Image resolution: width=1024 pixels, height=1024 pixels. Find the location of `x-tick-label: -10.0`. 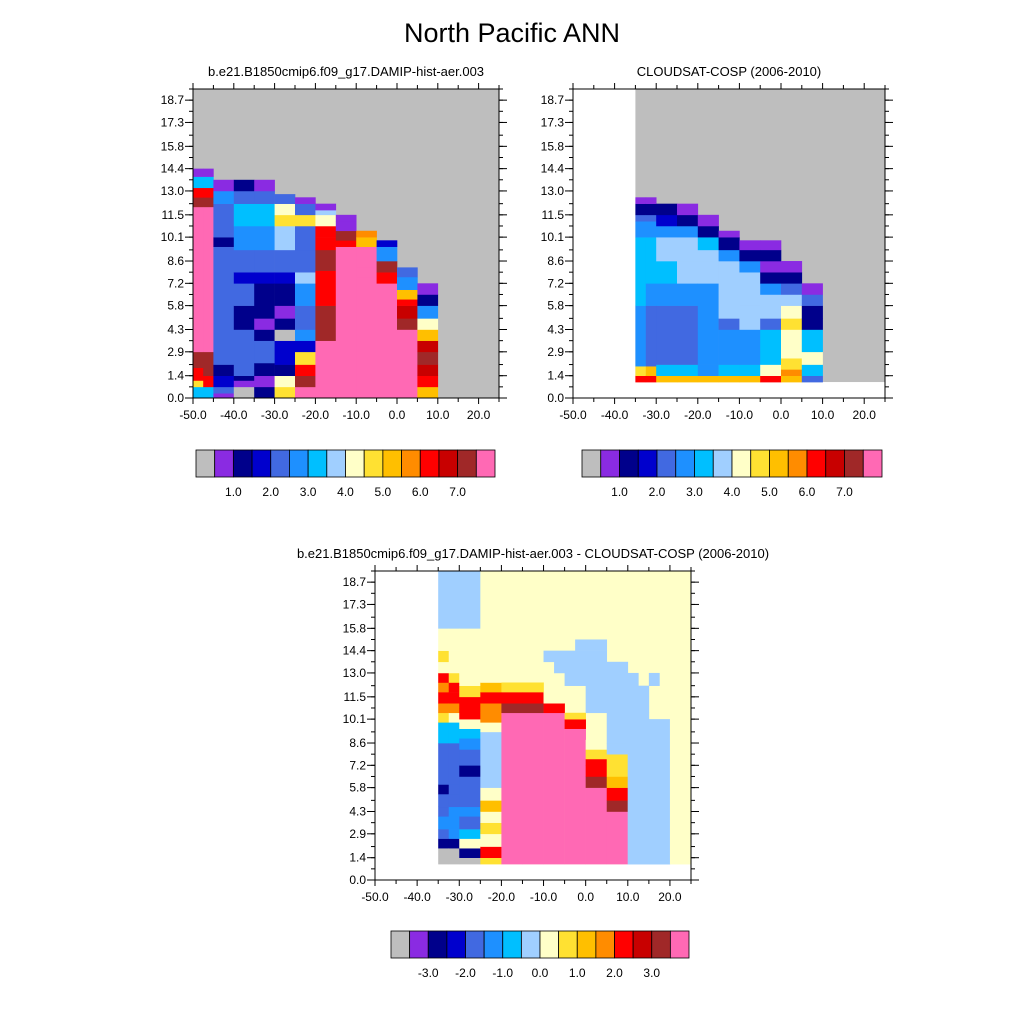

x-tick-label: -10.0 is located at coordinates (357, 415).